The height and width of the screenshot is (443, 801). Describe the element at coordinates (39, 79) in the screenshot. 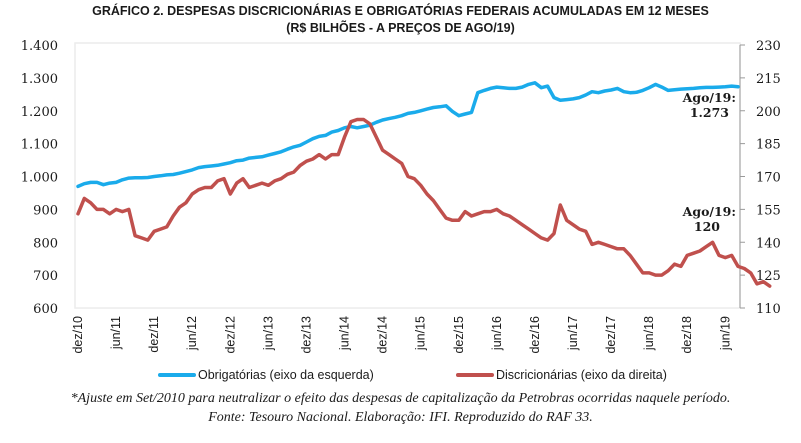

I see `left-axis-tick-label: 1.300` at that location.